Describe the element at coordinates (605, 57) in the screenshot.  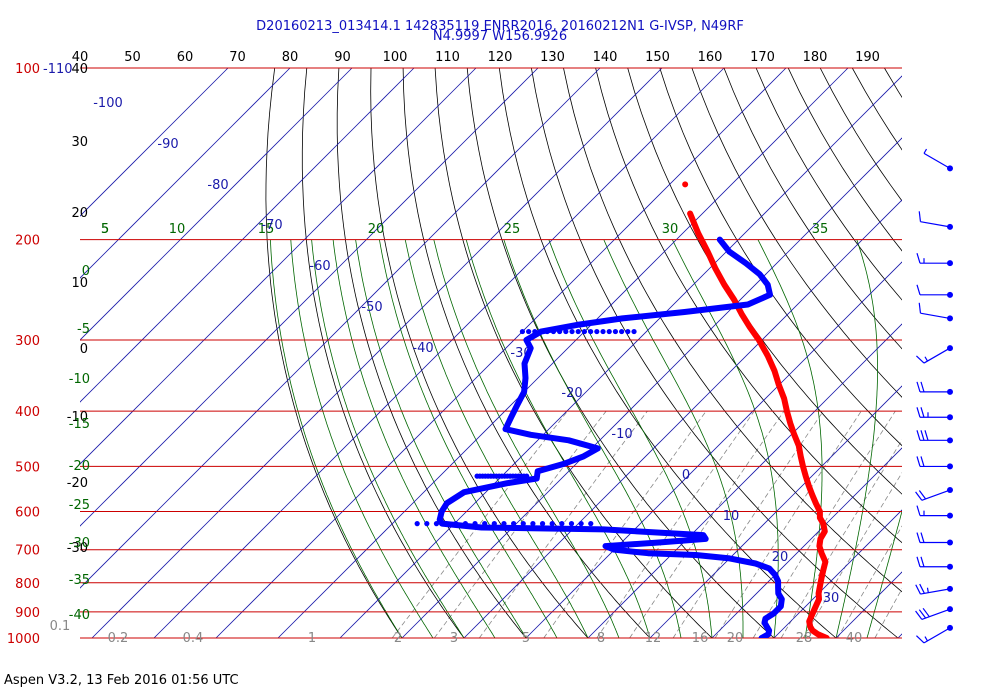
I see `top-scale-label: 140` at that location.